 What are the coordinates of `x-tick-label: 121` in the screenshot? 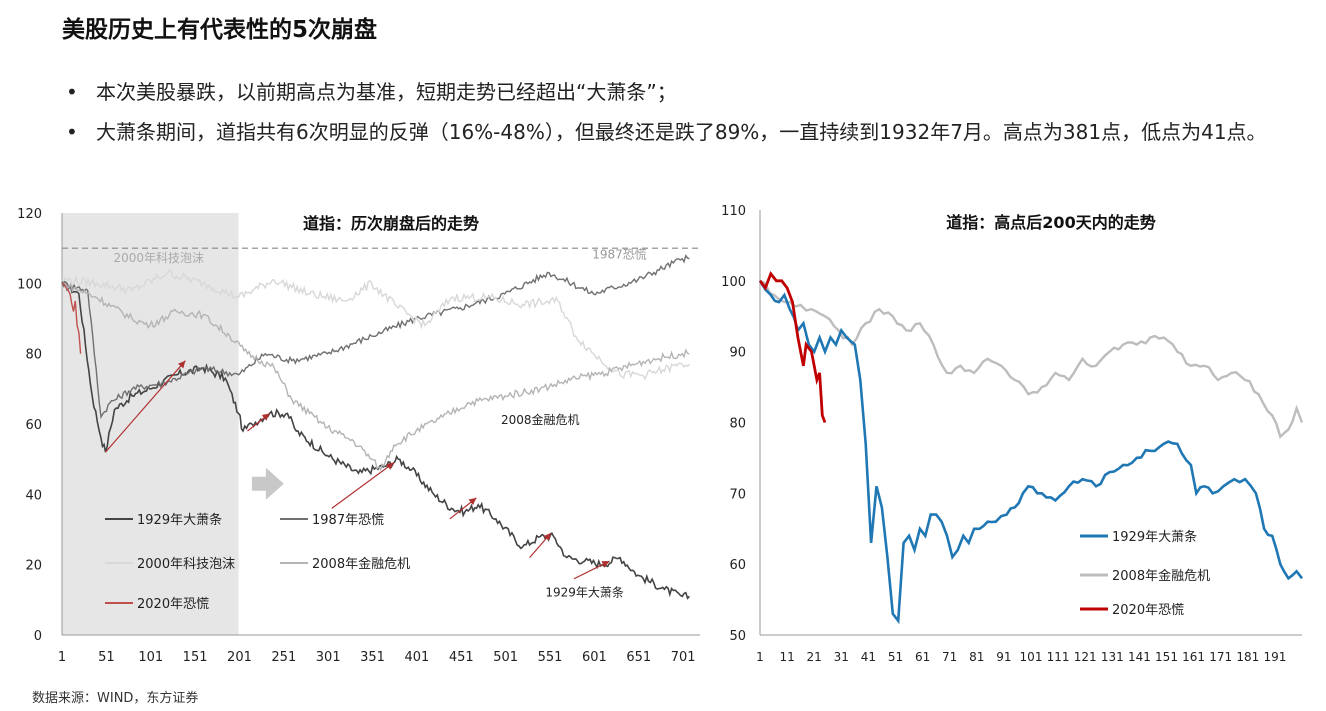 It's located at (1085, 657).